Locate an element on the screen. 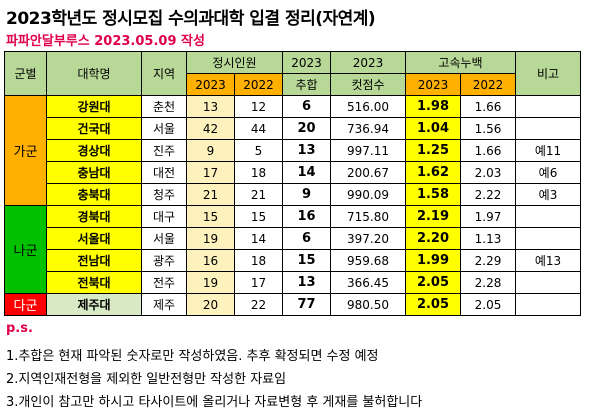  header-cut: 컷점수 is located at coordinates (368, 84).